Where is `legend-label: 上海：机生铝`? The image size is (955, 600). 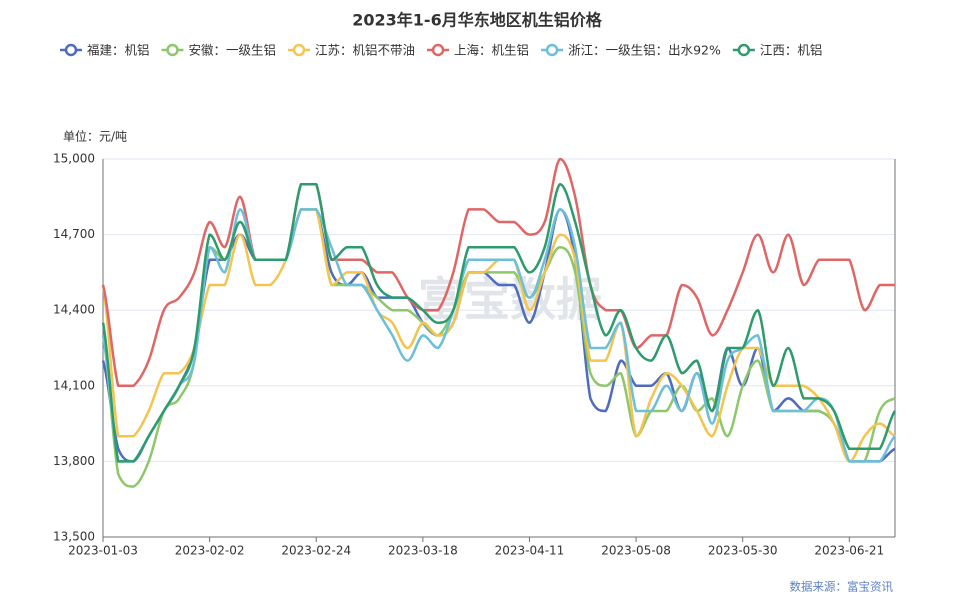
legend-label: 上海：机生铝 is located at coordinates (491, 50).